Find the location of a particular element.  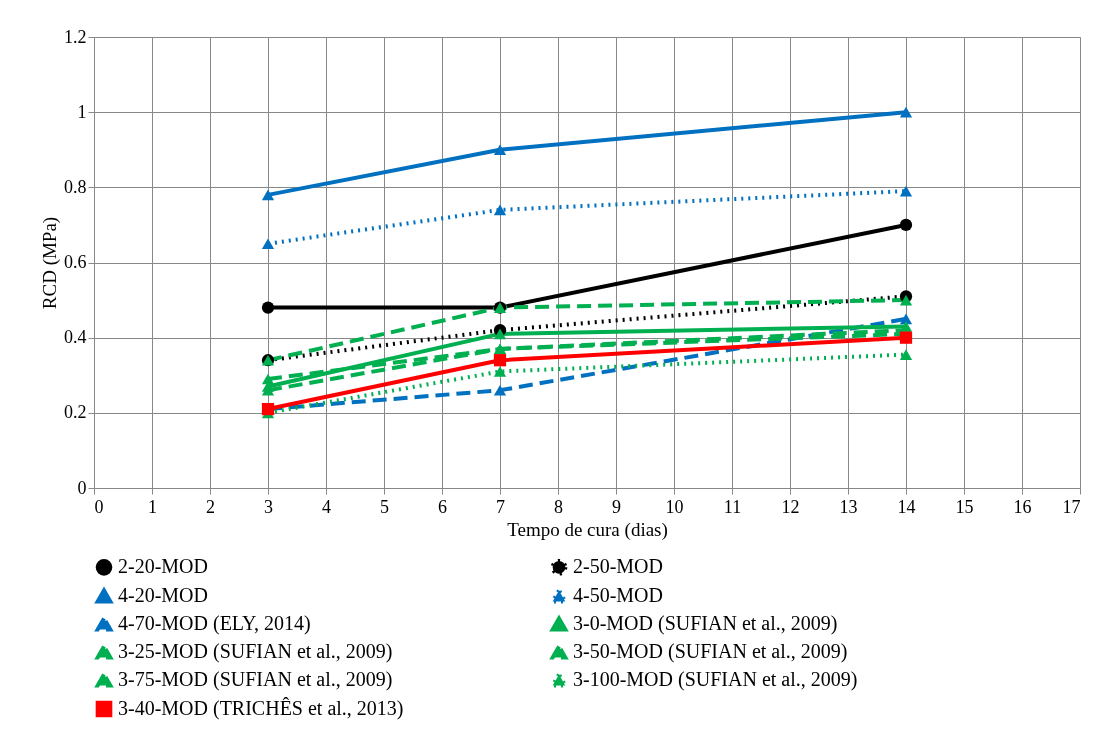

x-tick-label: 16 is located at coordinates (1022, 506).